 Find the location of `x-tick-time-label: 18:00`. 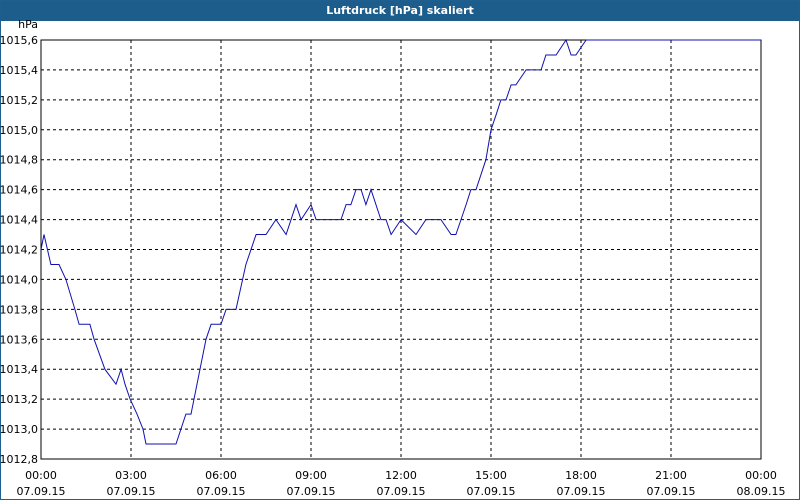

x-tick-time-label: 18:00 is located at coordinates (581, 475).